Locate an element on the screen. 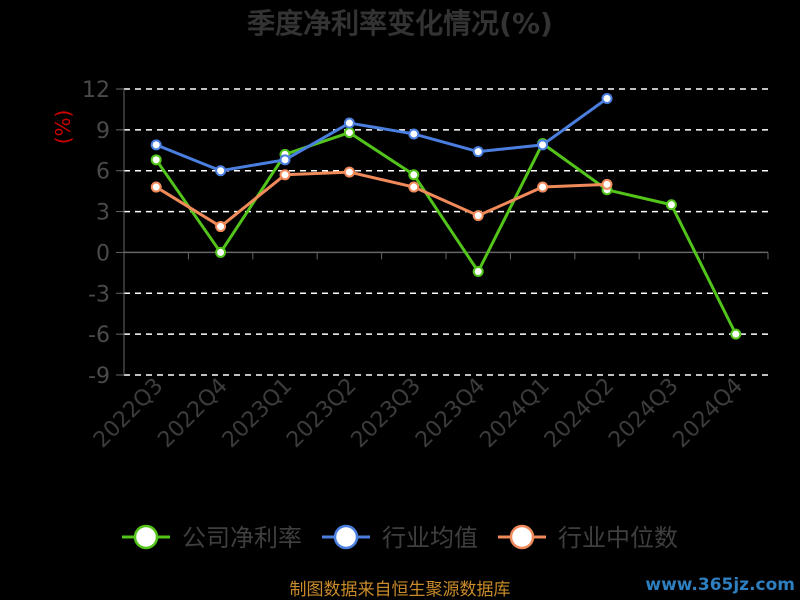 This screenshot has width=800, height=600. y-axis-unit: (%) is located at coordinates (63, 127).